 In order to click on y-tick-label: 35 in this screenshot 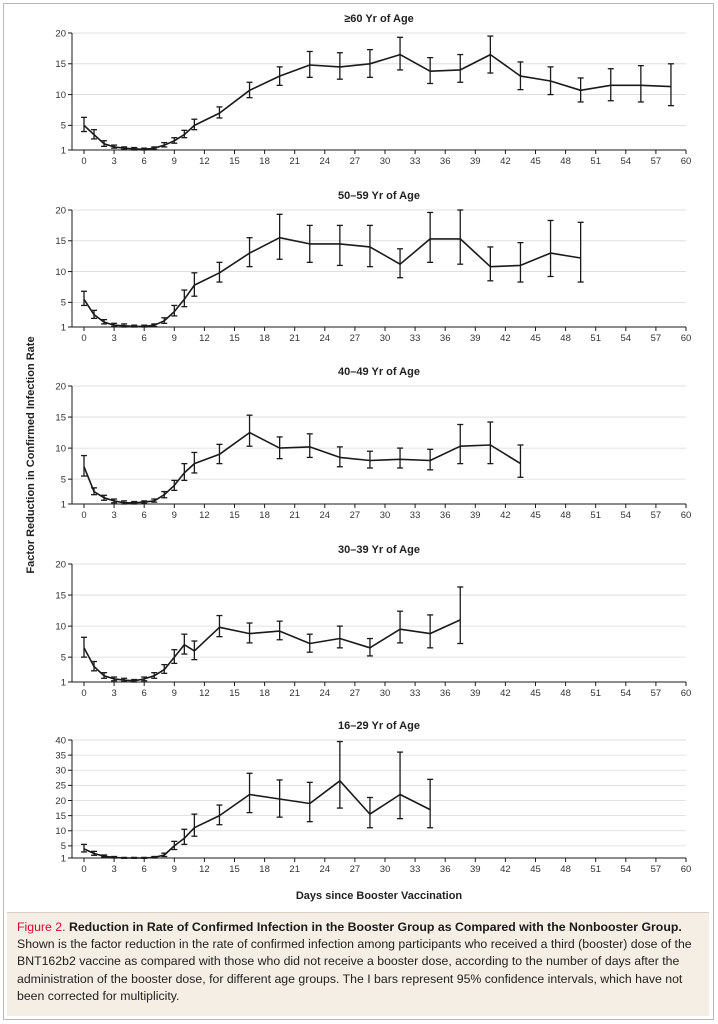, I will do `click(60, 755)`.